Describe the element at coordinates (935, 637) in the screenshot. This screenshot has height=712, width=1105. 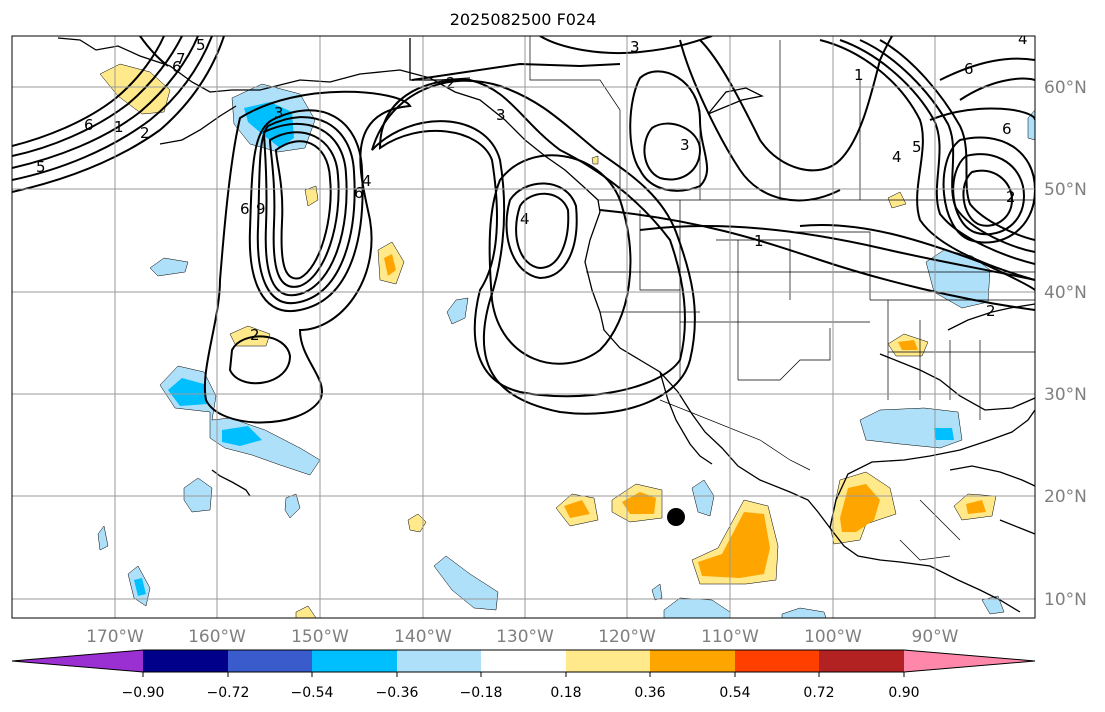
I see `longitude-label: 90°W` at that location.